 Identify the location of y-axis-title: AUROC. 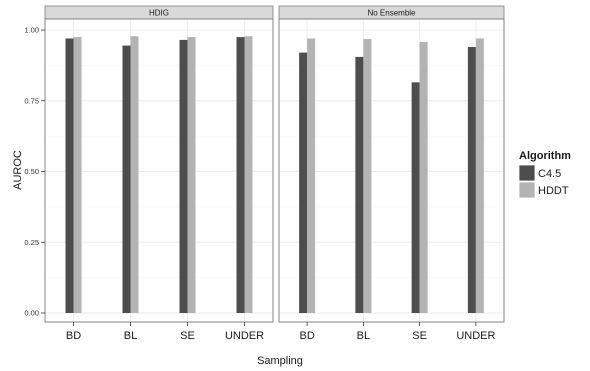
(18, 170).